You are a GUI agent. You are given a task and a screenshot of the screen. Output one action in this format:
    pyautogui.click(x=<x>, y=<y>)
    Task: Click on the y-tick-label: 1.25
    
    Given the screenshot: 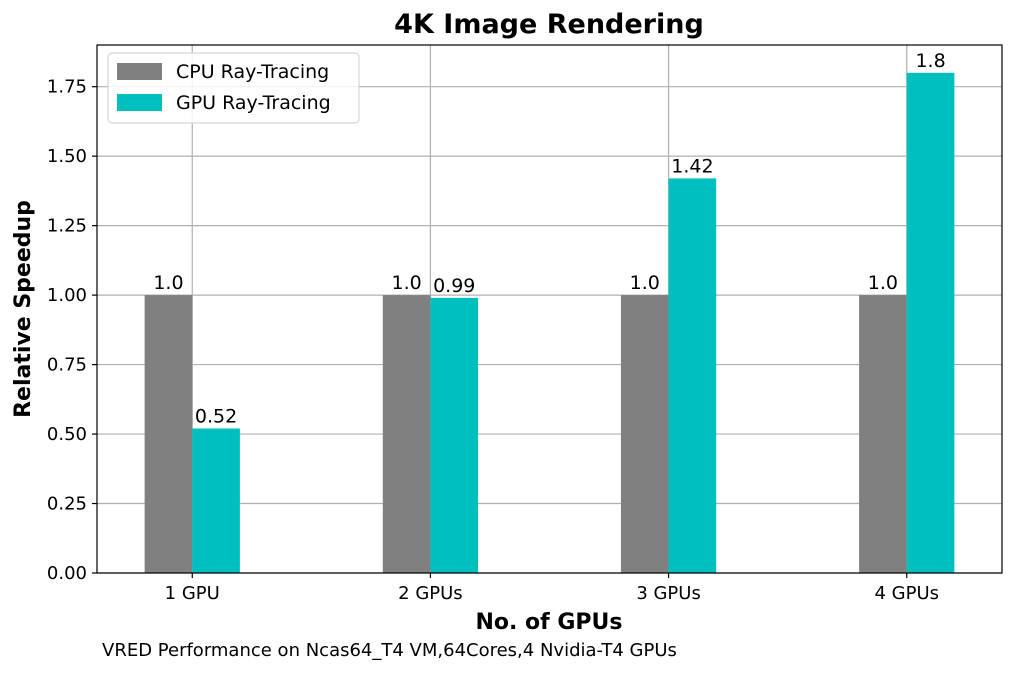 What is the action you would take?
    pyautogui.click(x=67, y=226)
    